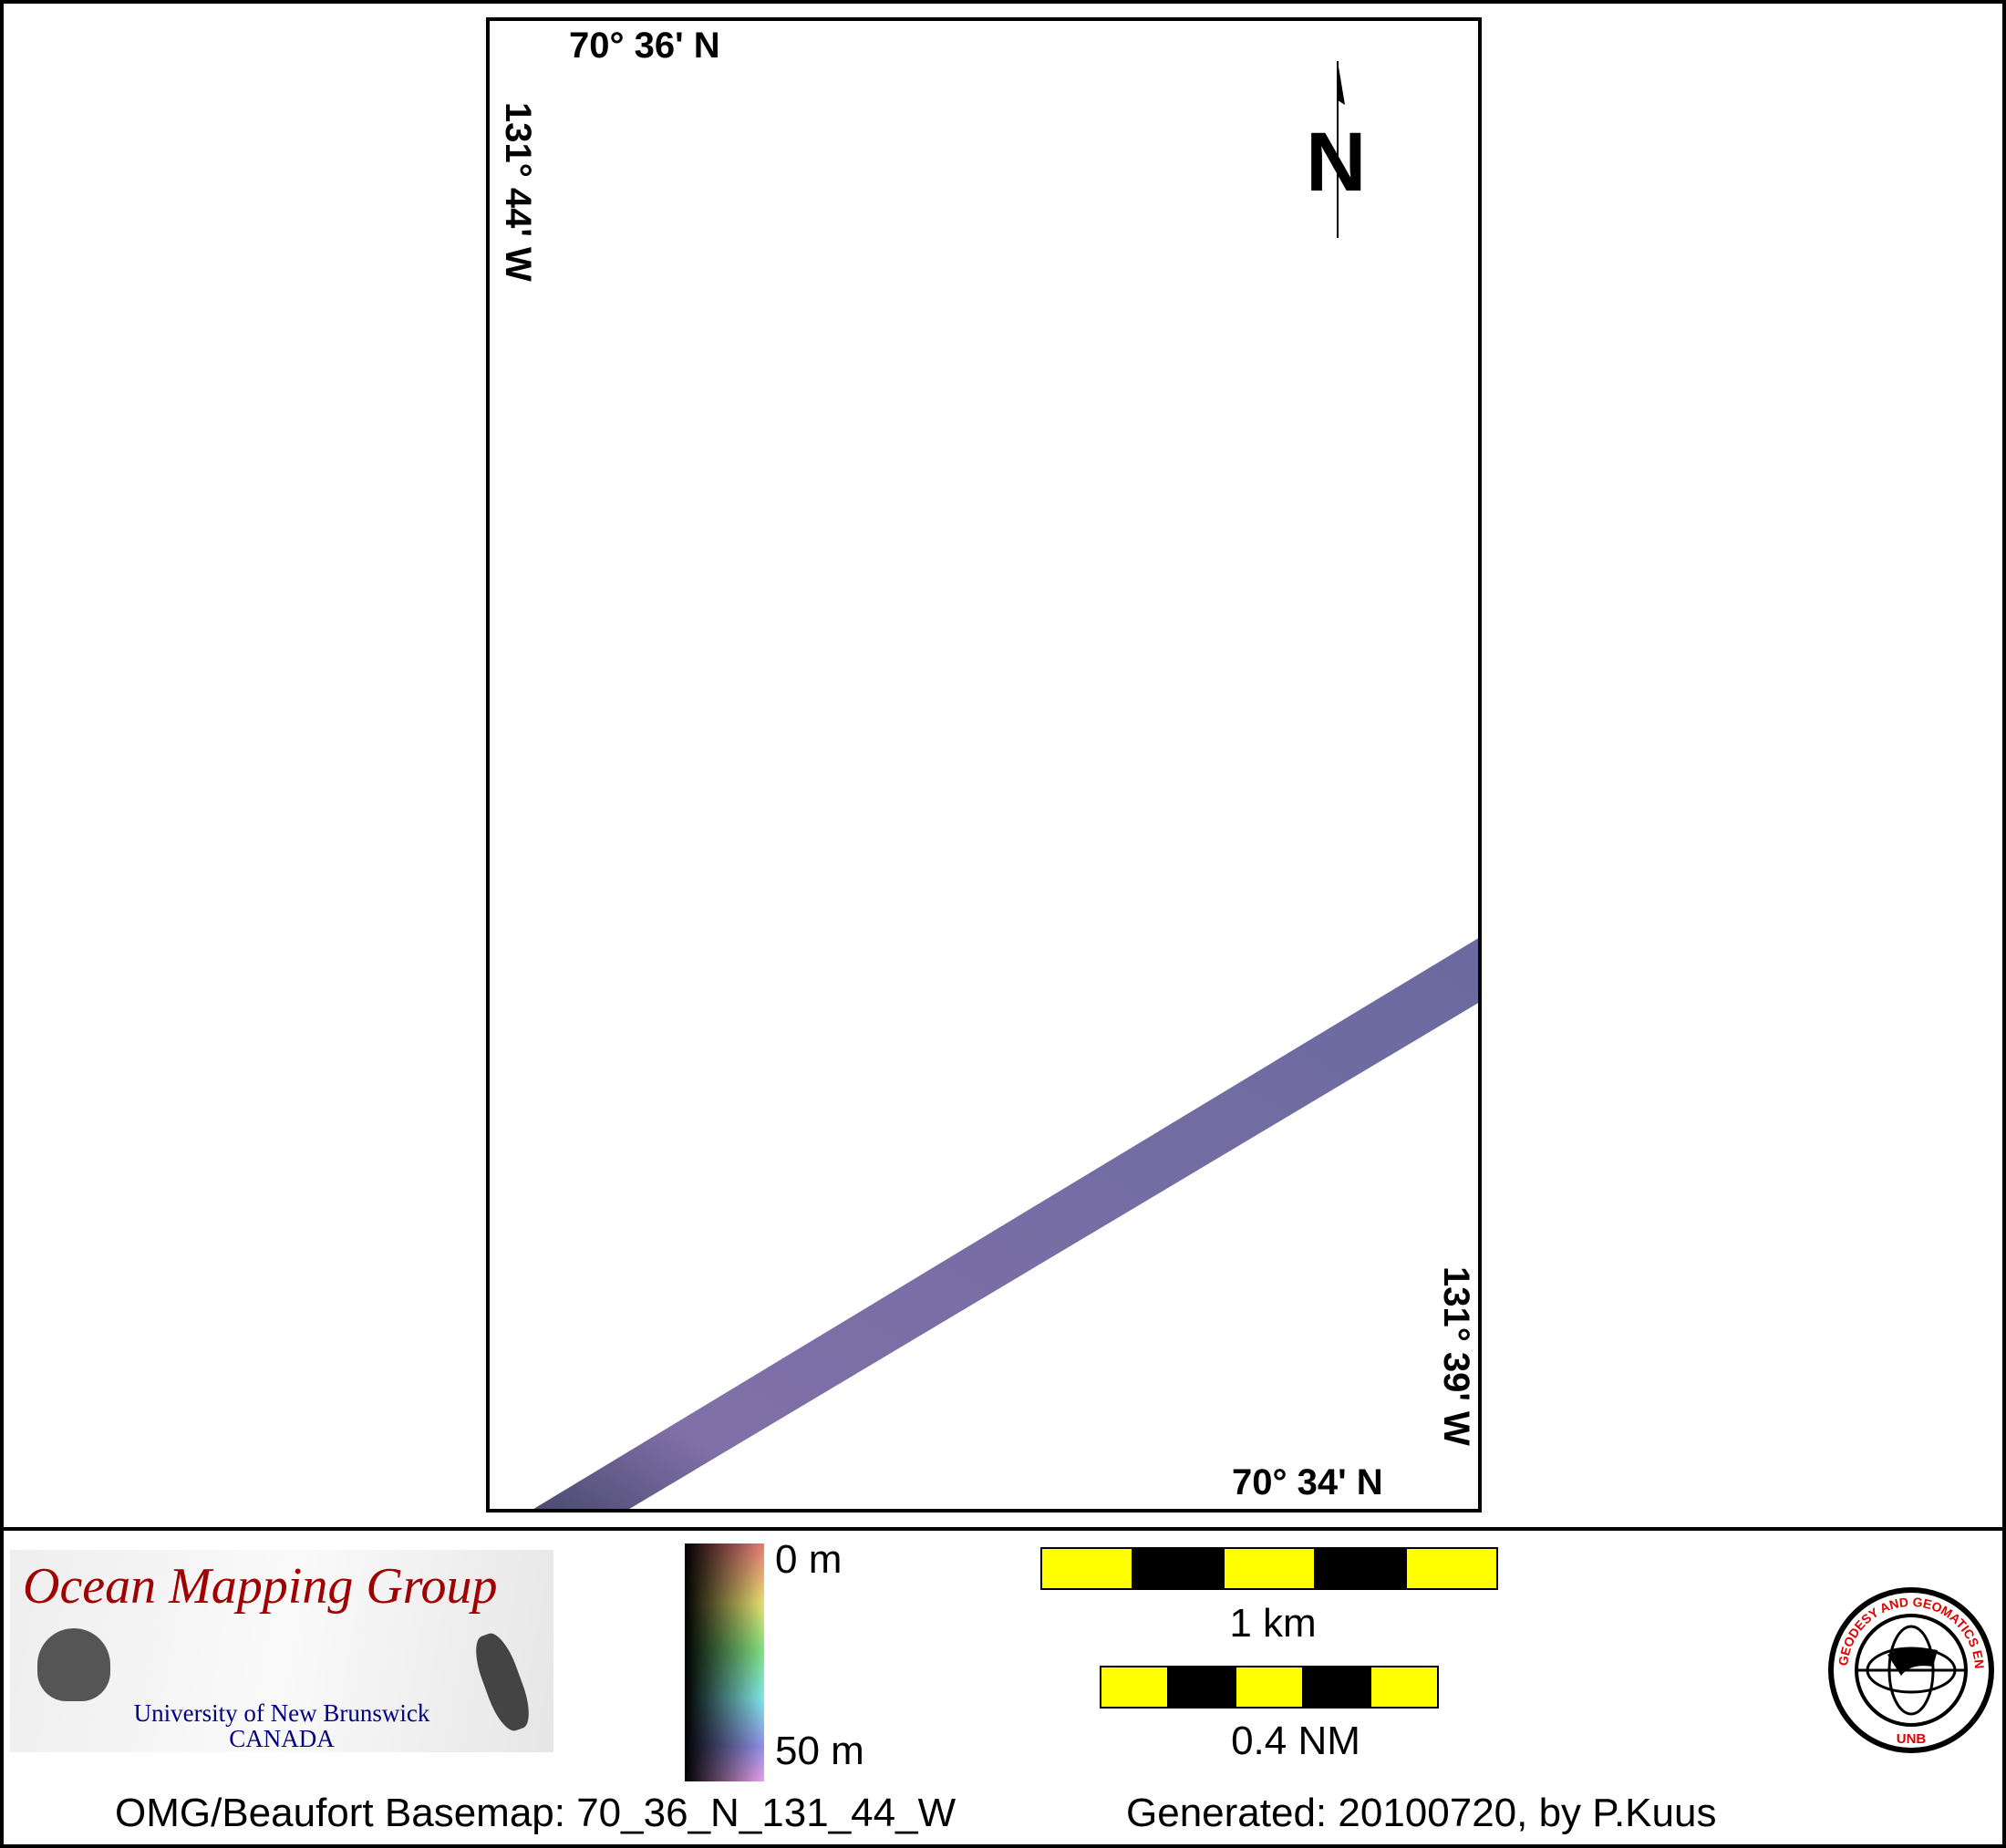  Describe the element at coordinates (1341, 149) in the screenshot. I see `north-arrow-icon` at that location.